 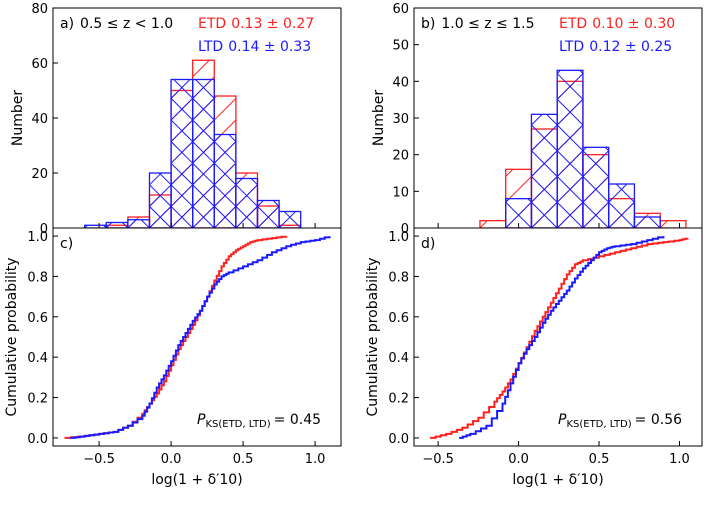 I want to click on panel-a-ytick-label: 60, so click(x=39, y=64).